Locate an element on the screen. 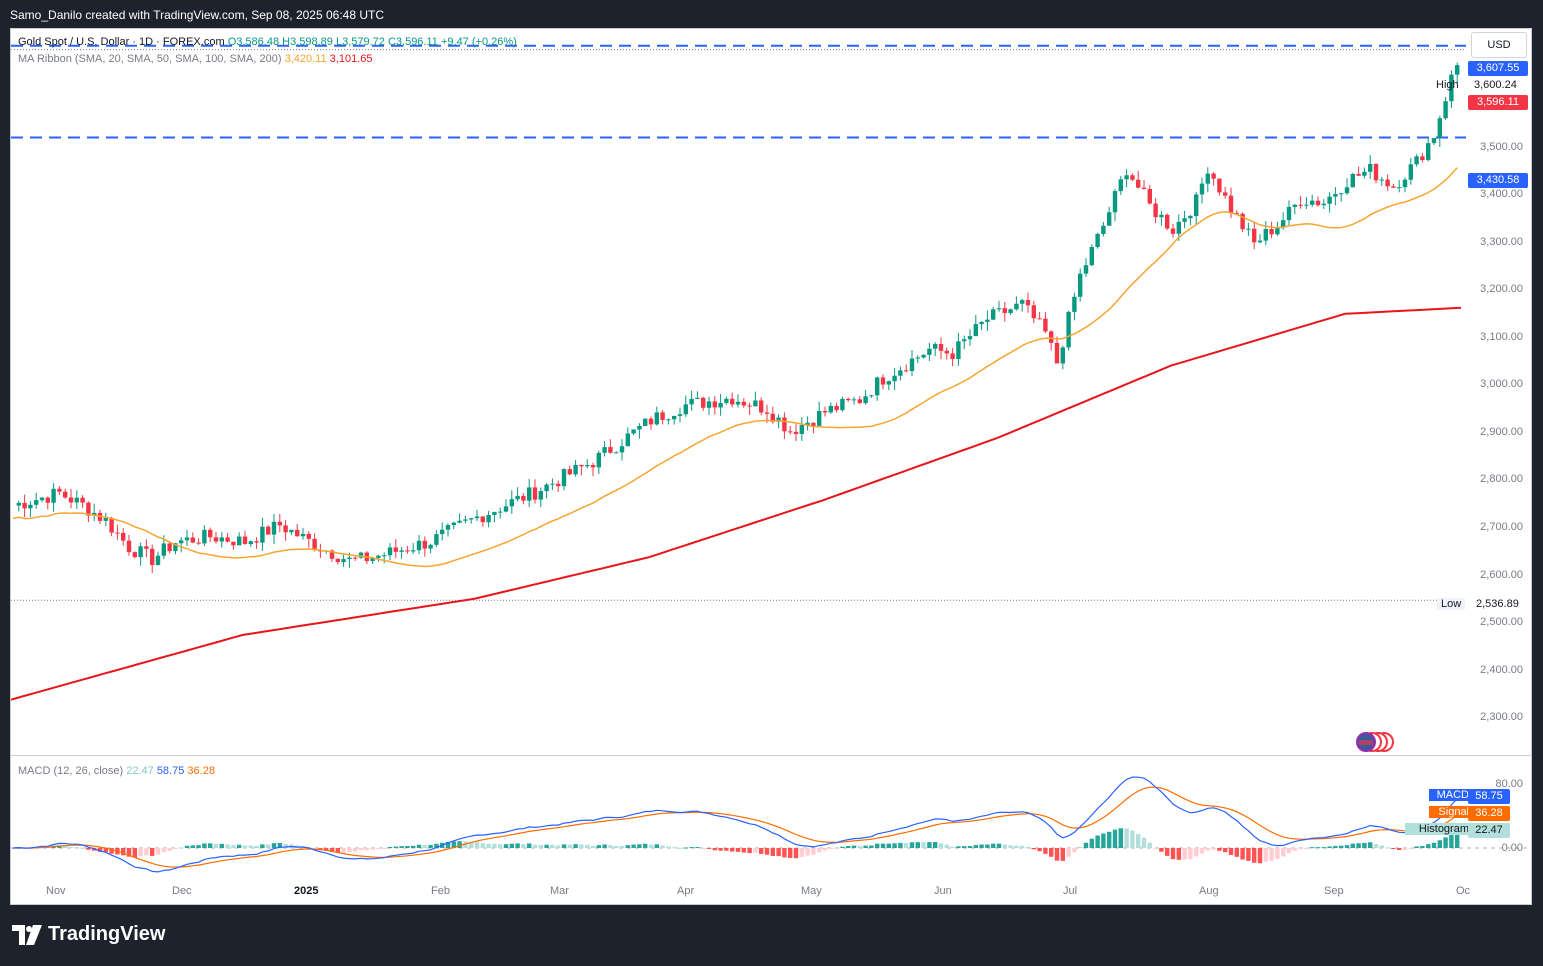 The height and width of the screenshot is (966, 1543). events-flag-icon is located at coordinates (1379, 742).